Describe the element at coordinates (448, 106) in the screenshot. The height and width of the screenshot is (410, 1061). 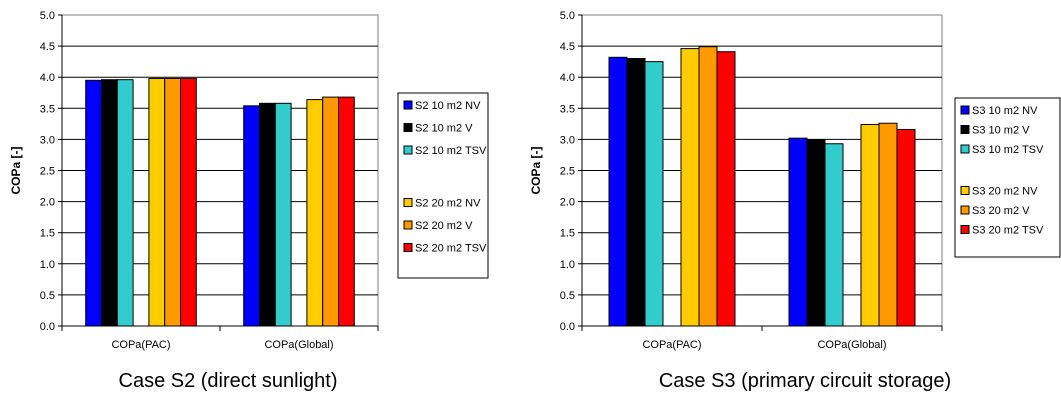
I see `legend-label: S2 10 m2 NV` at that location.